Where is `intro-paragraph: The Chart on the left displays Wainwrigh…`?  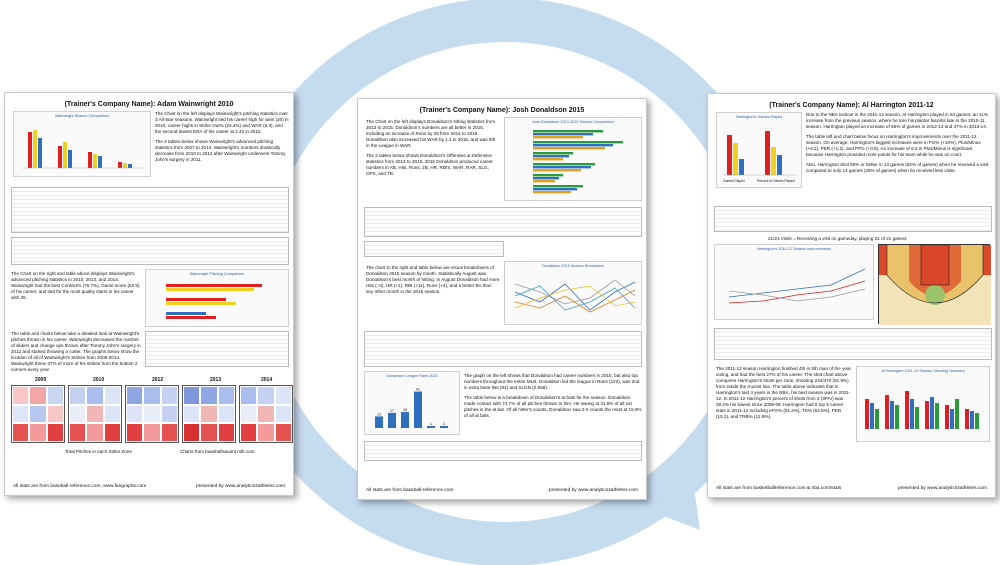
intro-paragraph: The Chart on the left displays Wainwrigh… is located at coordinates (222, 139).